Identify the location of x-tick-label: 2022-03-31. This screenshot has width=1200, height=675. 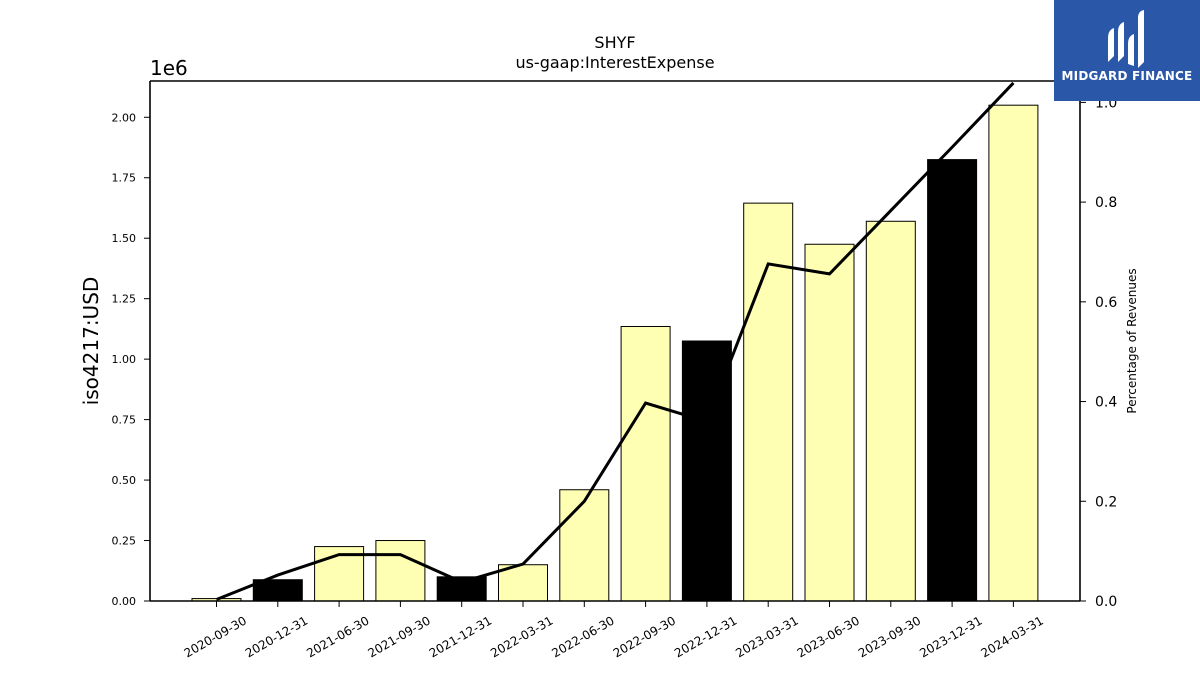
(521, 636).